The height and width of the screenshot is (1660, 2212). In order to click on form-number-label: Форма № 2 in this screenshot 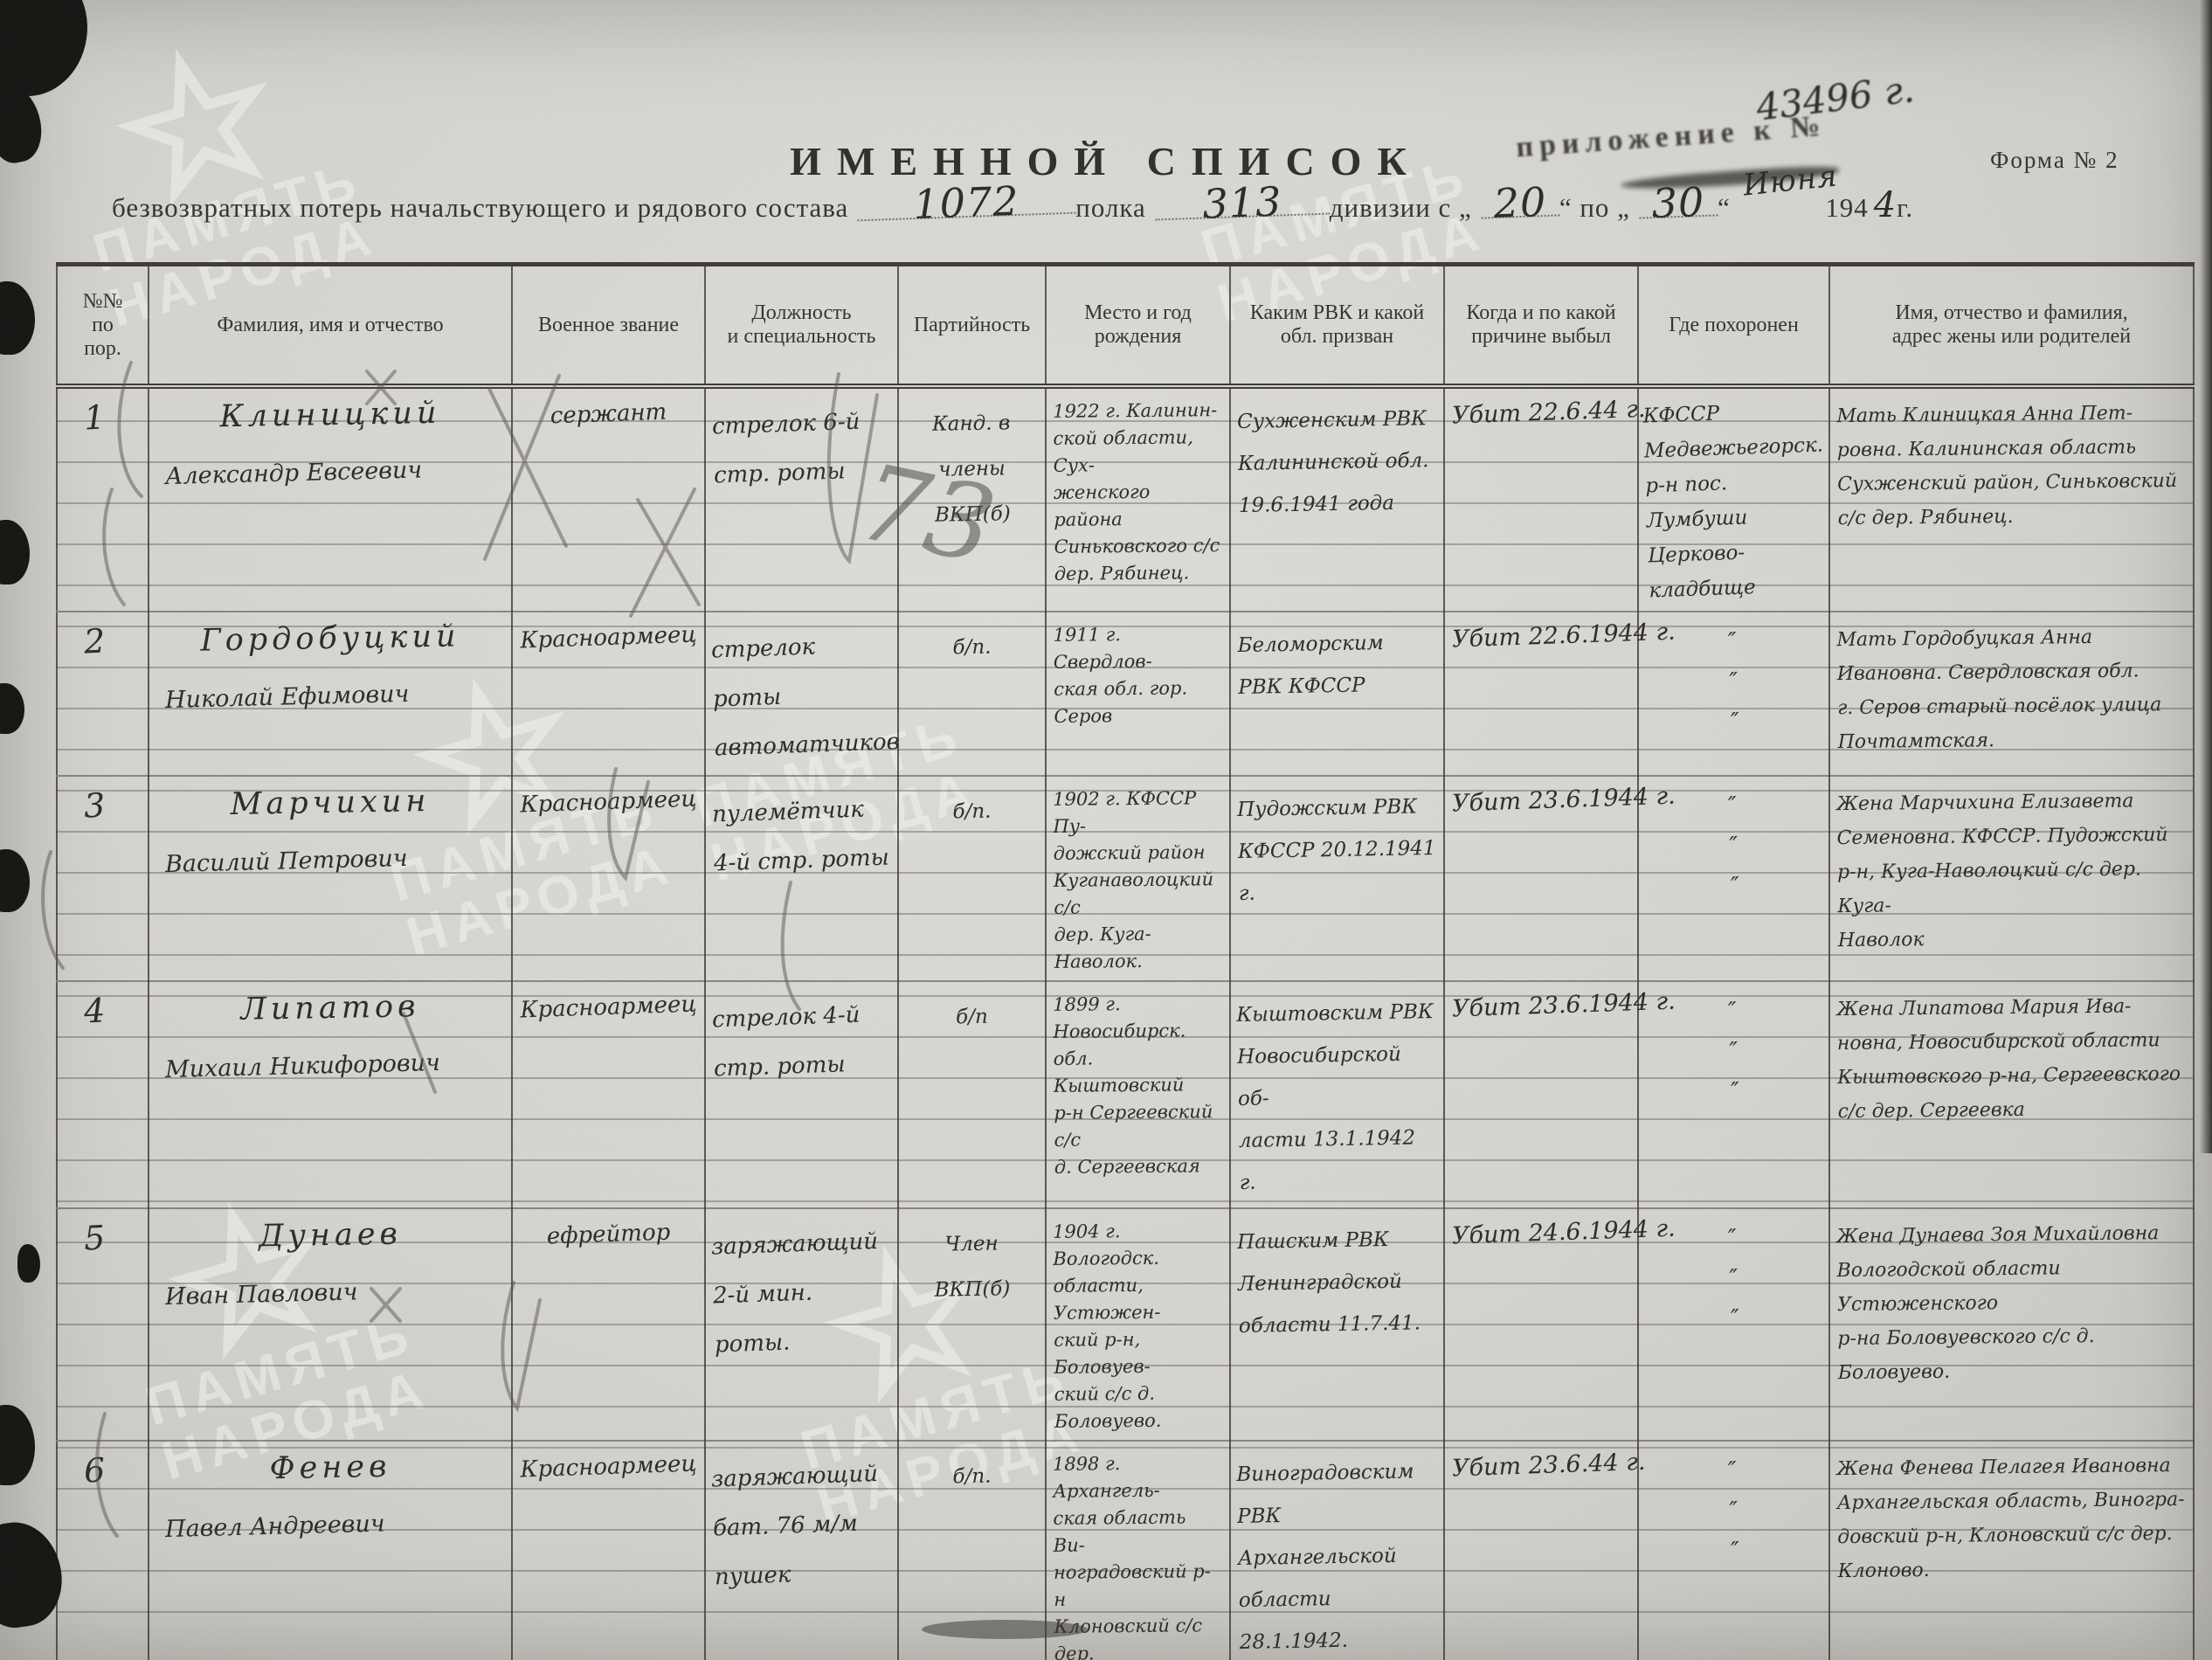, I will do `click(2054, 160)`.